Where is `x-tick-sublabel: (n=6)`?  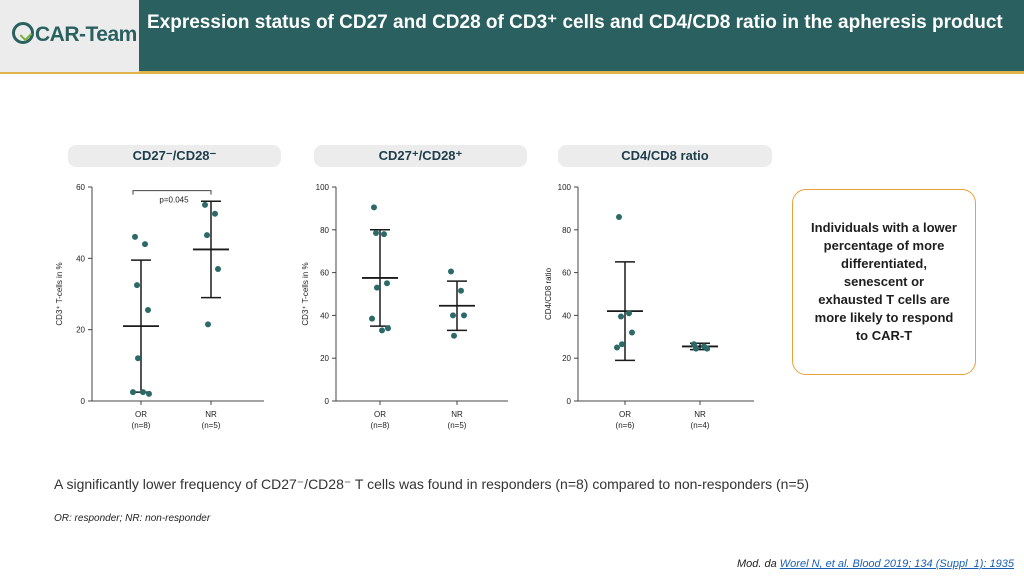
x-tick-sublabel: (n=6) is located at coordinates (625, 425).